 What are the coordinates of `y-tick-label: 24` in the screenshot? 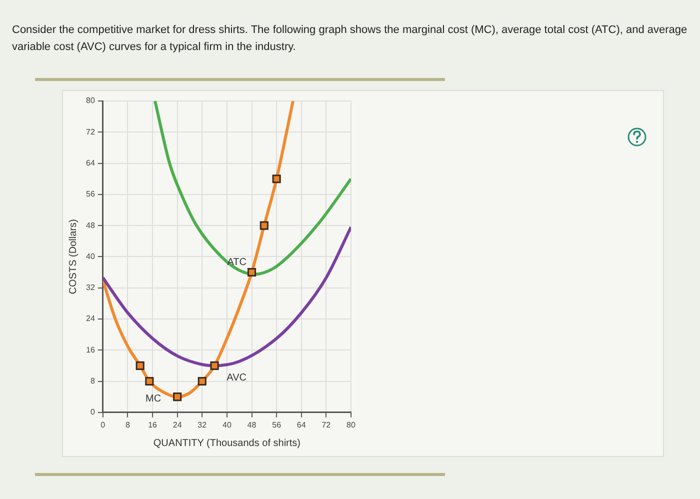 It's located at (91, 319).